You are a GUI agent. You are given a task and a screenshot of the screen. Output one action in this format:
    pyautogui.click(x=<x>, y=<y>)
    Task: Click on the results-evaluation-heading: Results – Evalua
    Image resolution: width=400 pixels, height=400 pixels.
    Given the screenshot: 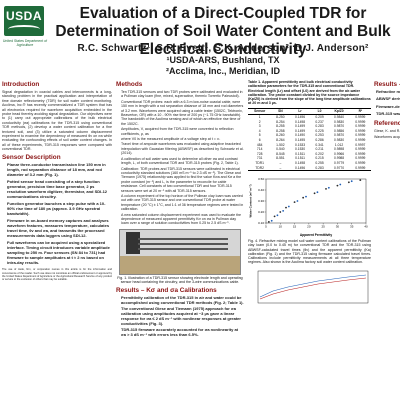 What is the action you would take?
    pyautogui.click(x=387, y=84)
    